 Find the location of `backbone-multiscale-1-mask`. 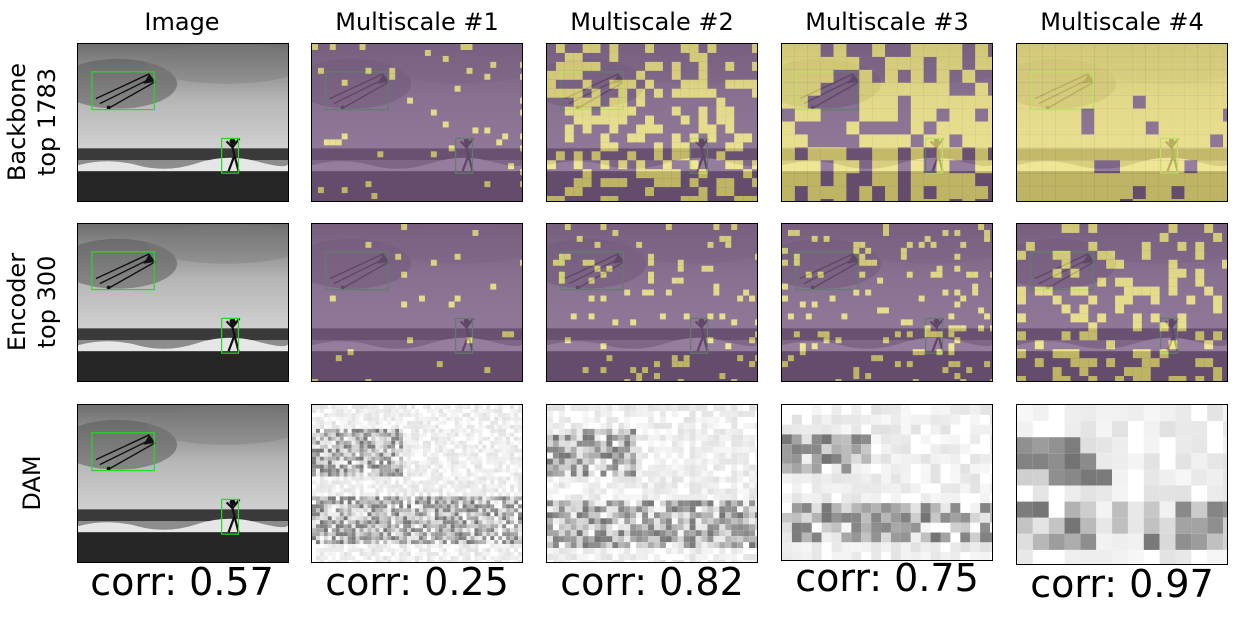

backbone-multiscale-1-mask is located at coordinates (417, 122).